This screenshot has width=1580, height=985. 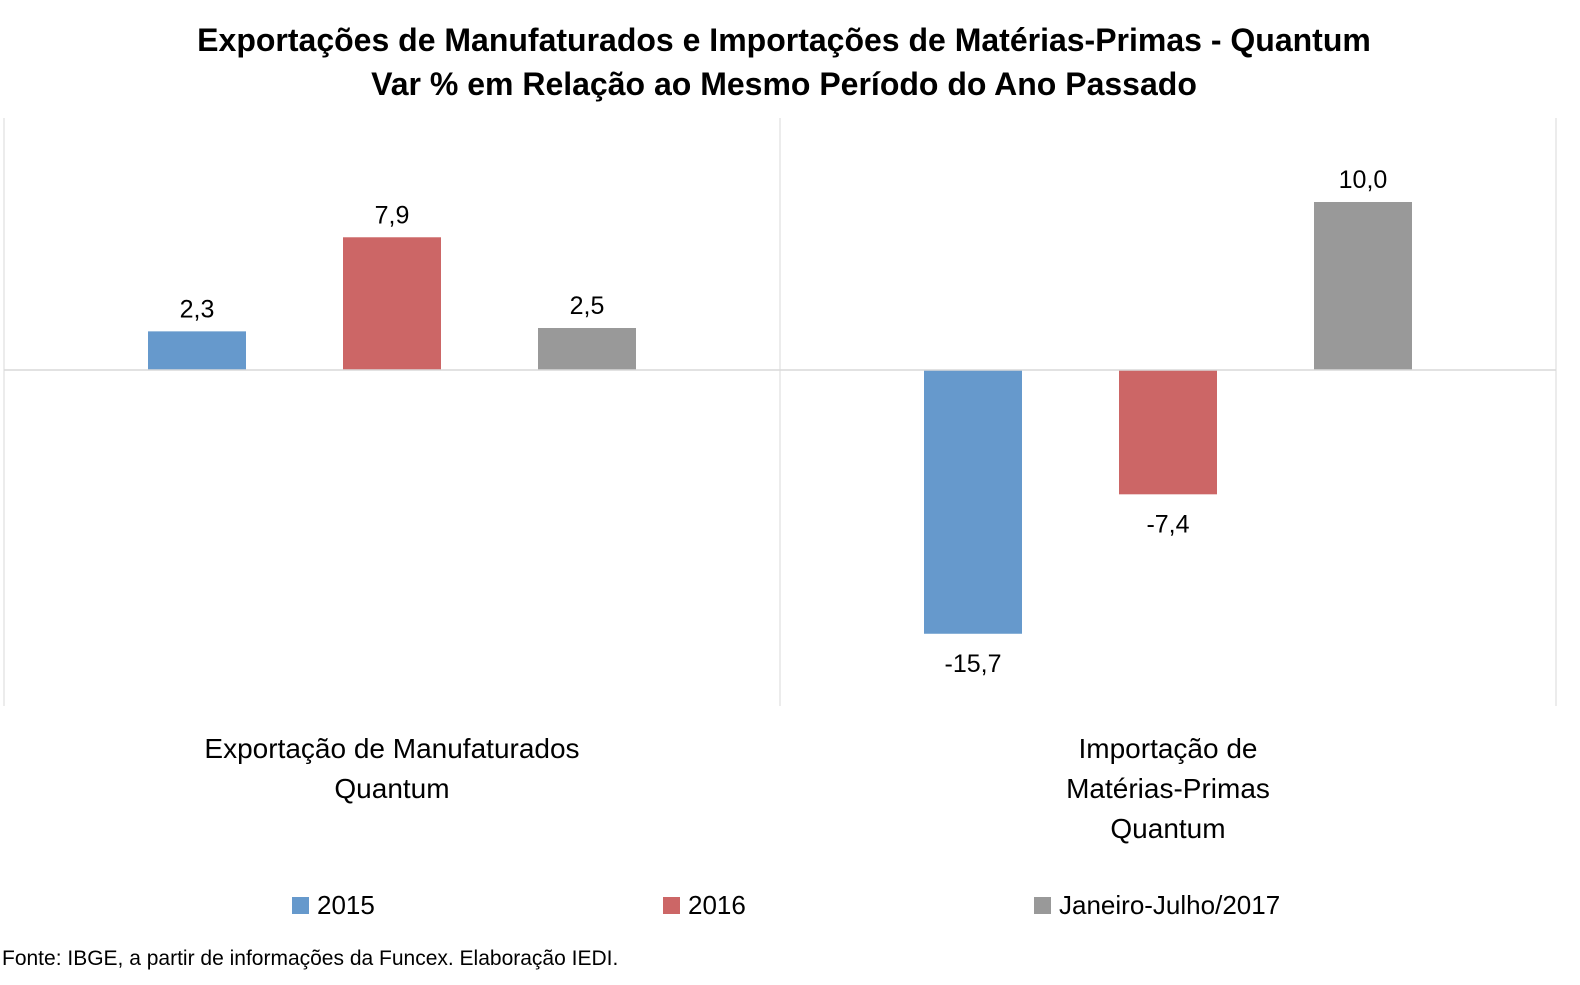 What do you see at coordinates (973, 664) in the screenshot?
I see `data-label: -15,7` at bounding box center [973, 664].